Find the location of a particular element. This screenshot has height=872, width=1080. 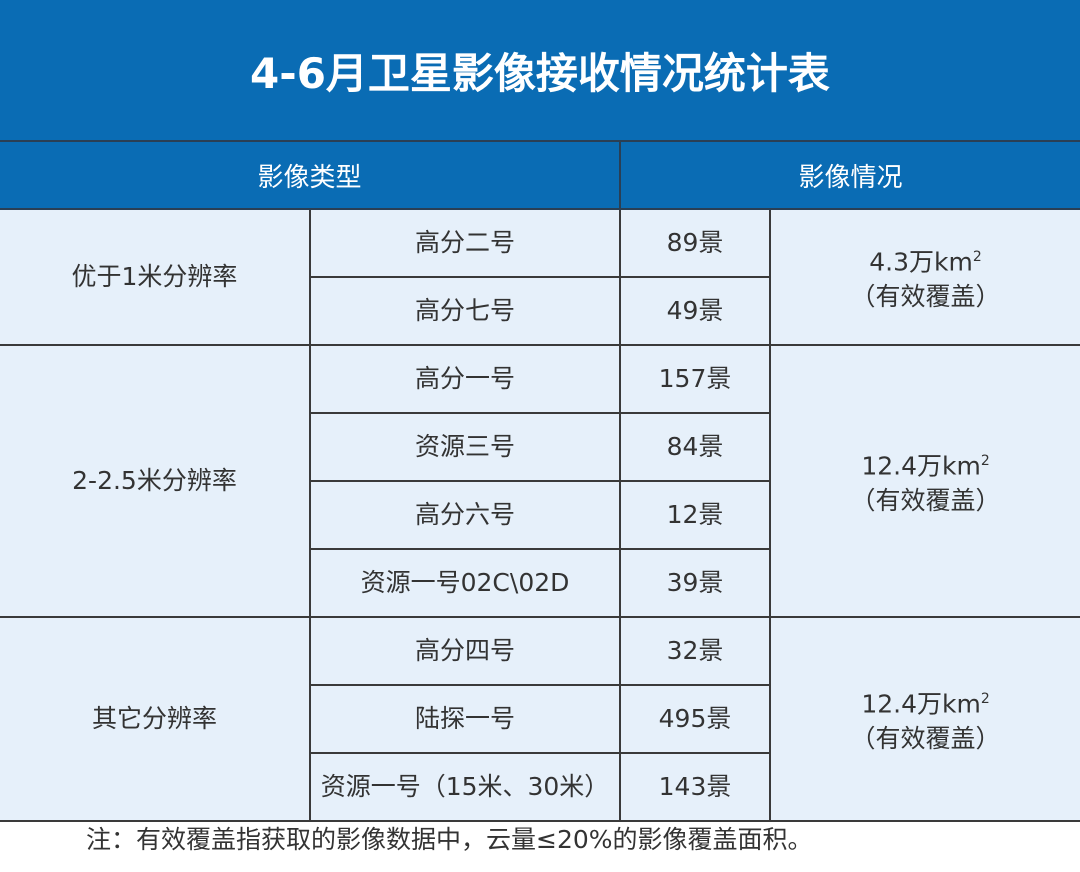

satellite-cell: 高分四号 is located at coordinates (465, 651).